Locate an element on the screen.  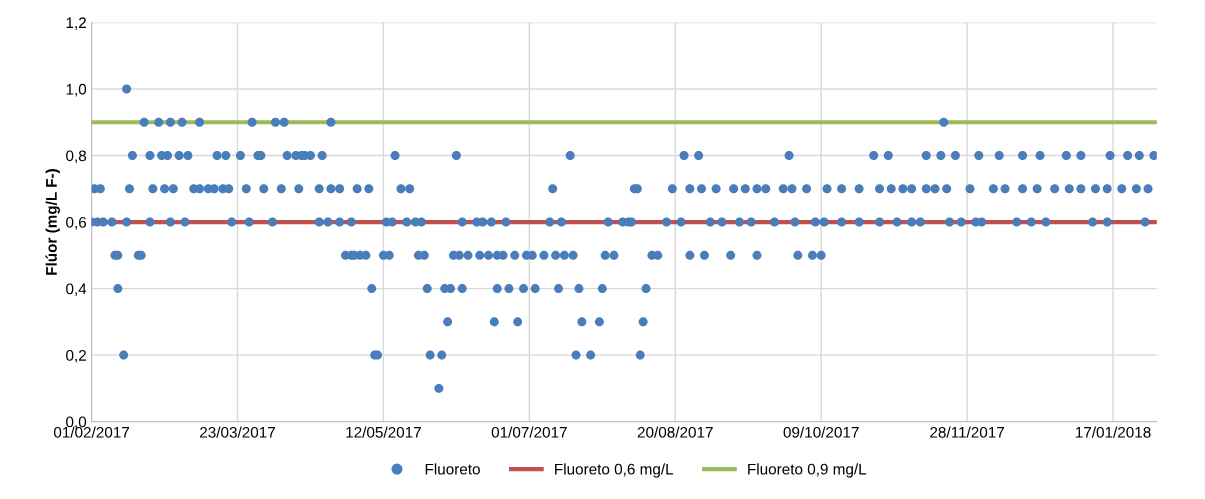
legend-label: Fluoreto 0,6 mg/L is located at coordinates (614, 470).